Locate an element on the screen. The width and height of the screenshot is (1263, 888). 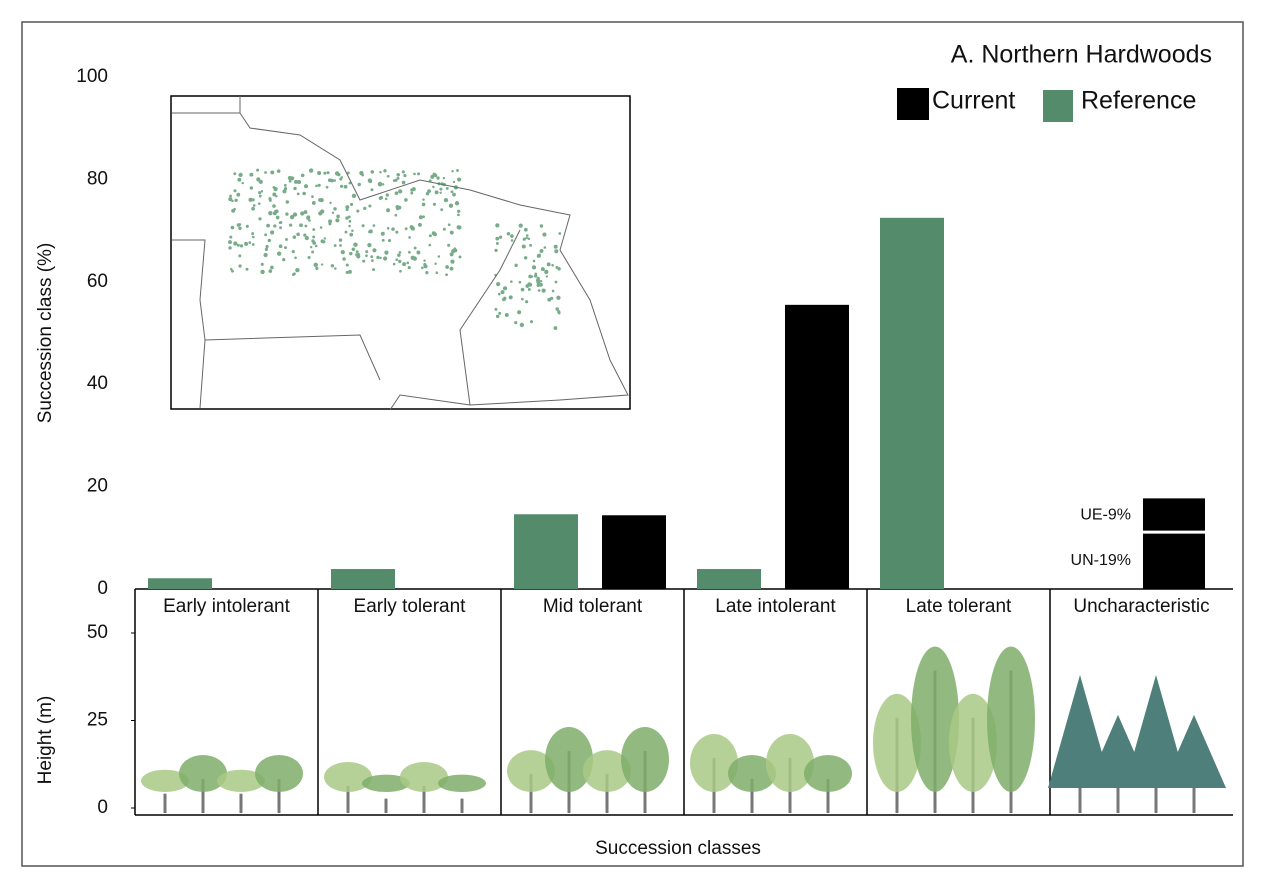
bar is located at coordinates (634, 552).